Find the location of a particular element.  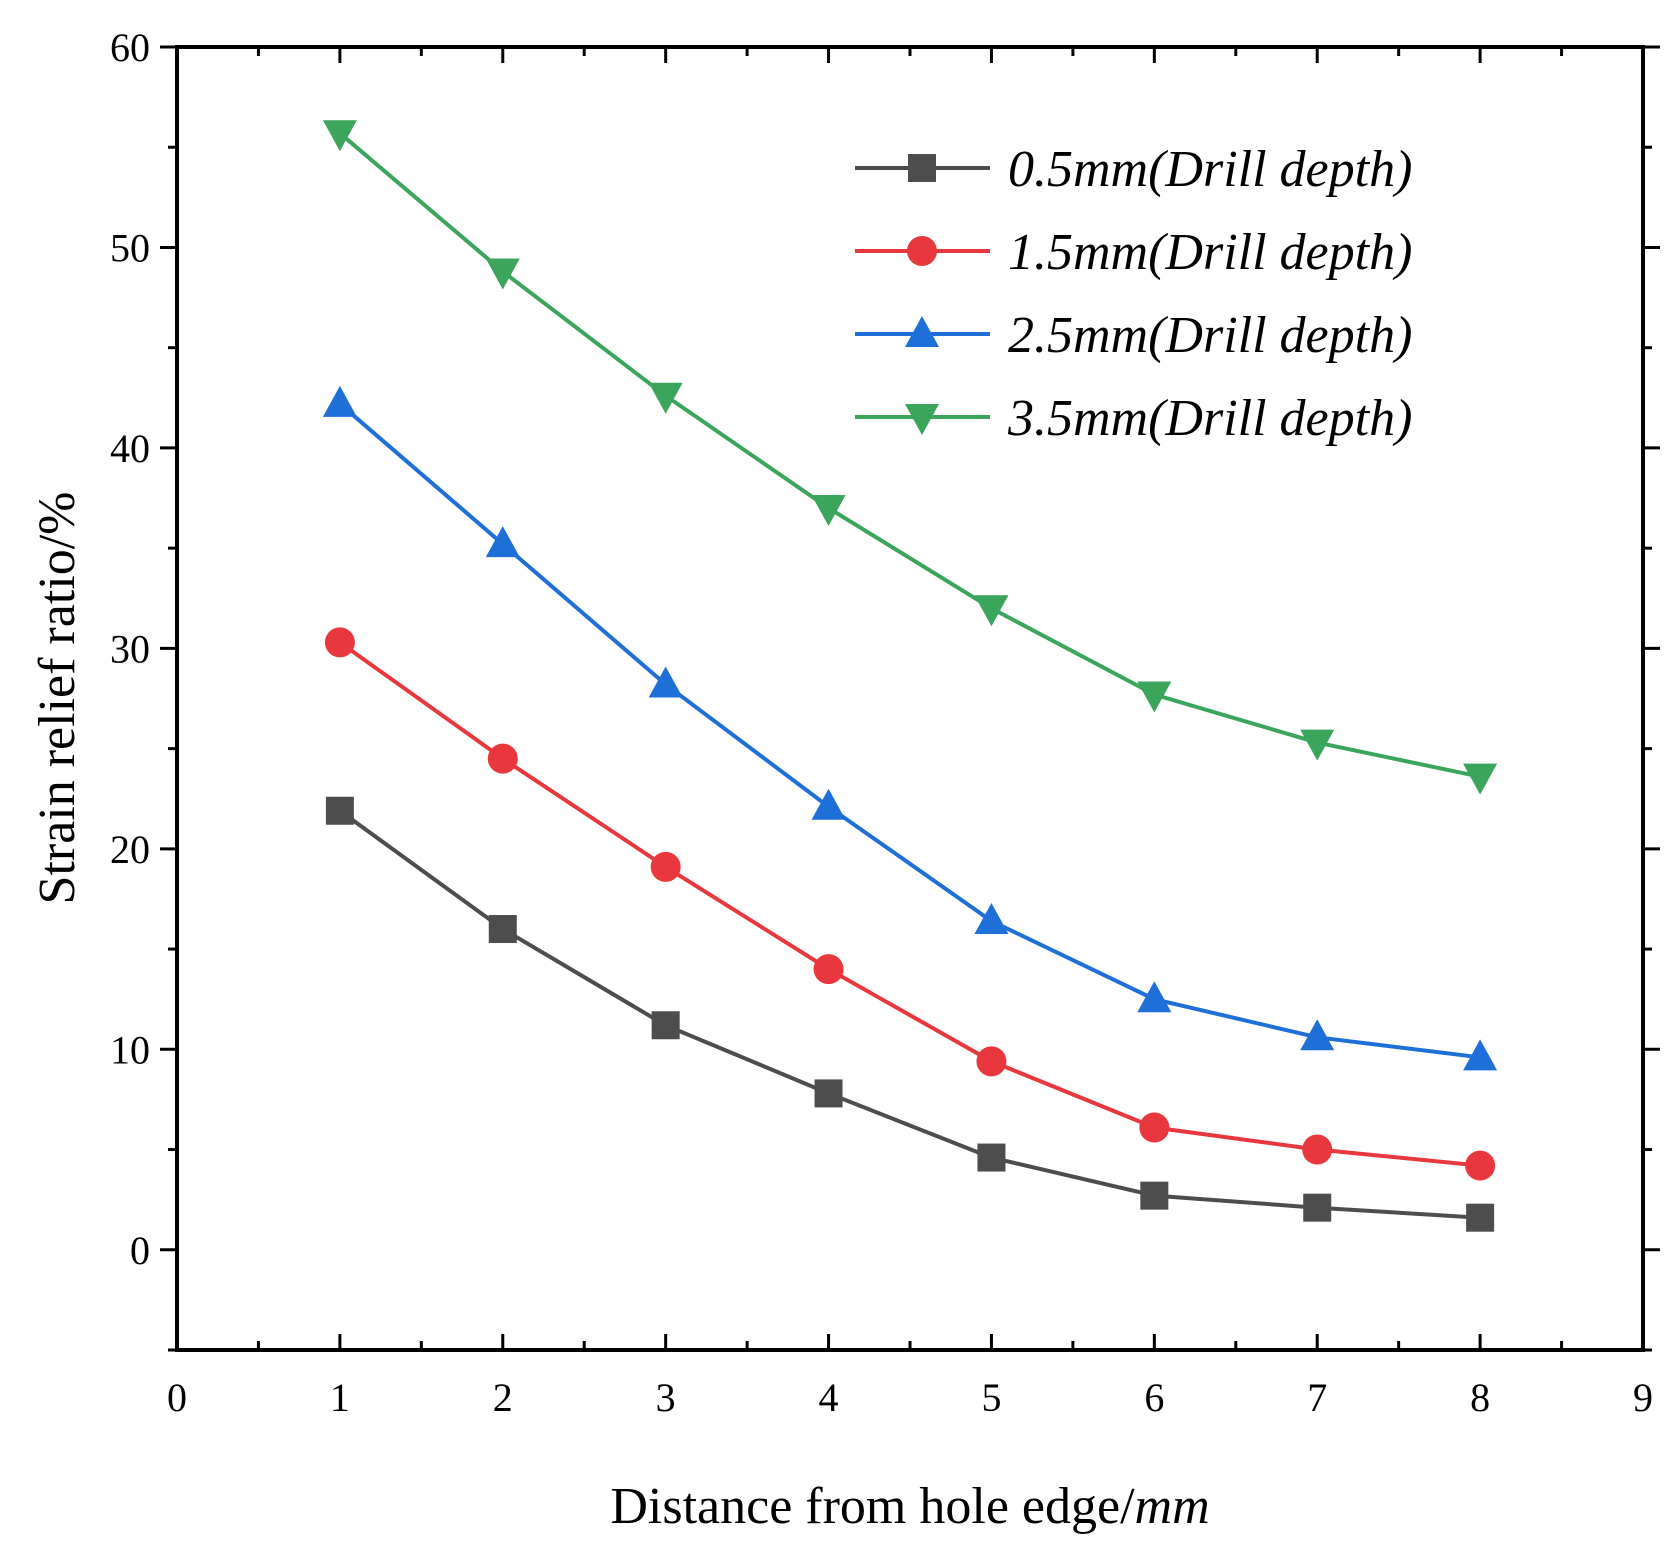

x-tick-label: 6 is located at coordinates (1154, 1397).